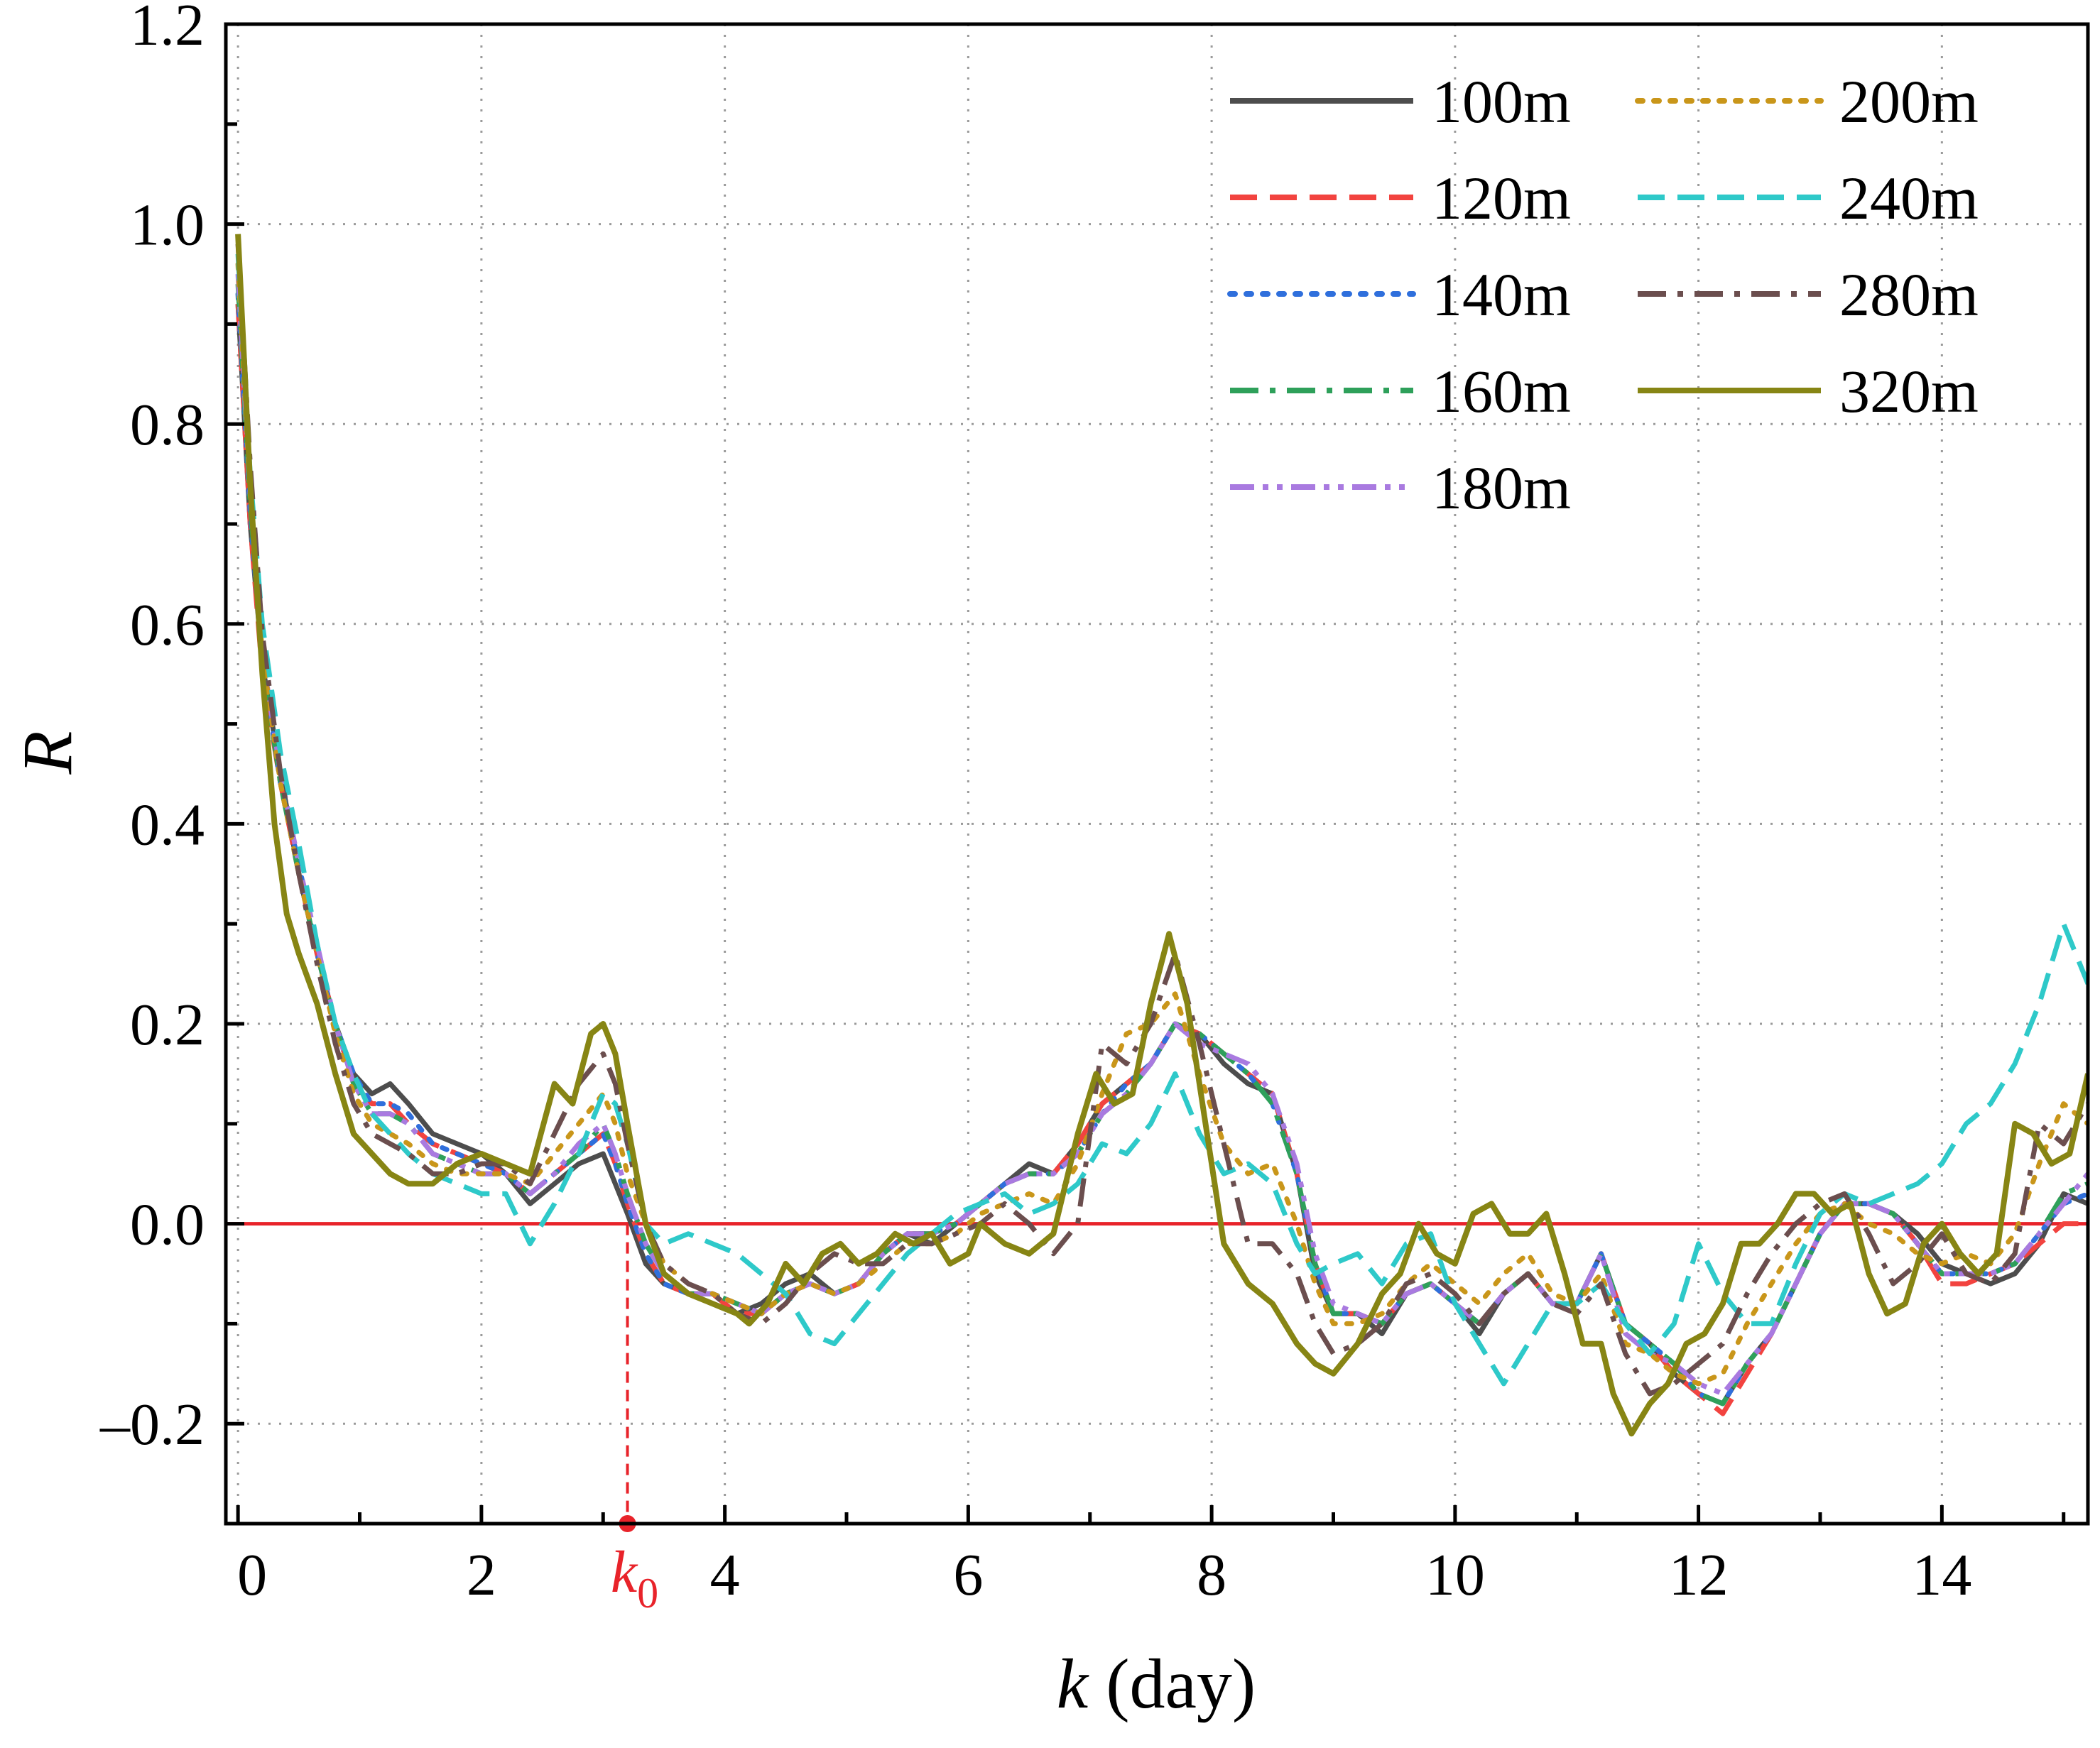  Describe the element at coordinates (634, 1578) in the screenshot. I see `k0-label: k0` at that location.